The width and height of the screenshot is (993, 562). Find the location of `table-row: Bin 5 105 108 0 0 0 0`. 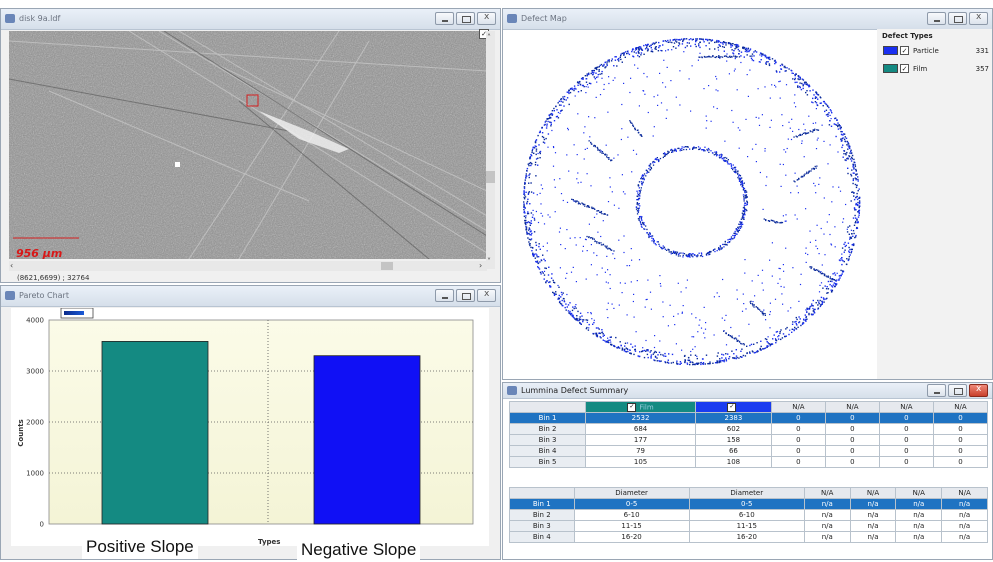

table-row: Bin 5 105 108 0 0 0 0 is located at coordinates (748, 462).